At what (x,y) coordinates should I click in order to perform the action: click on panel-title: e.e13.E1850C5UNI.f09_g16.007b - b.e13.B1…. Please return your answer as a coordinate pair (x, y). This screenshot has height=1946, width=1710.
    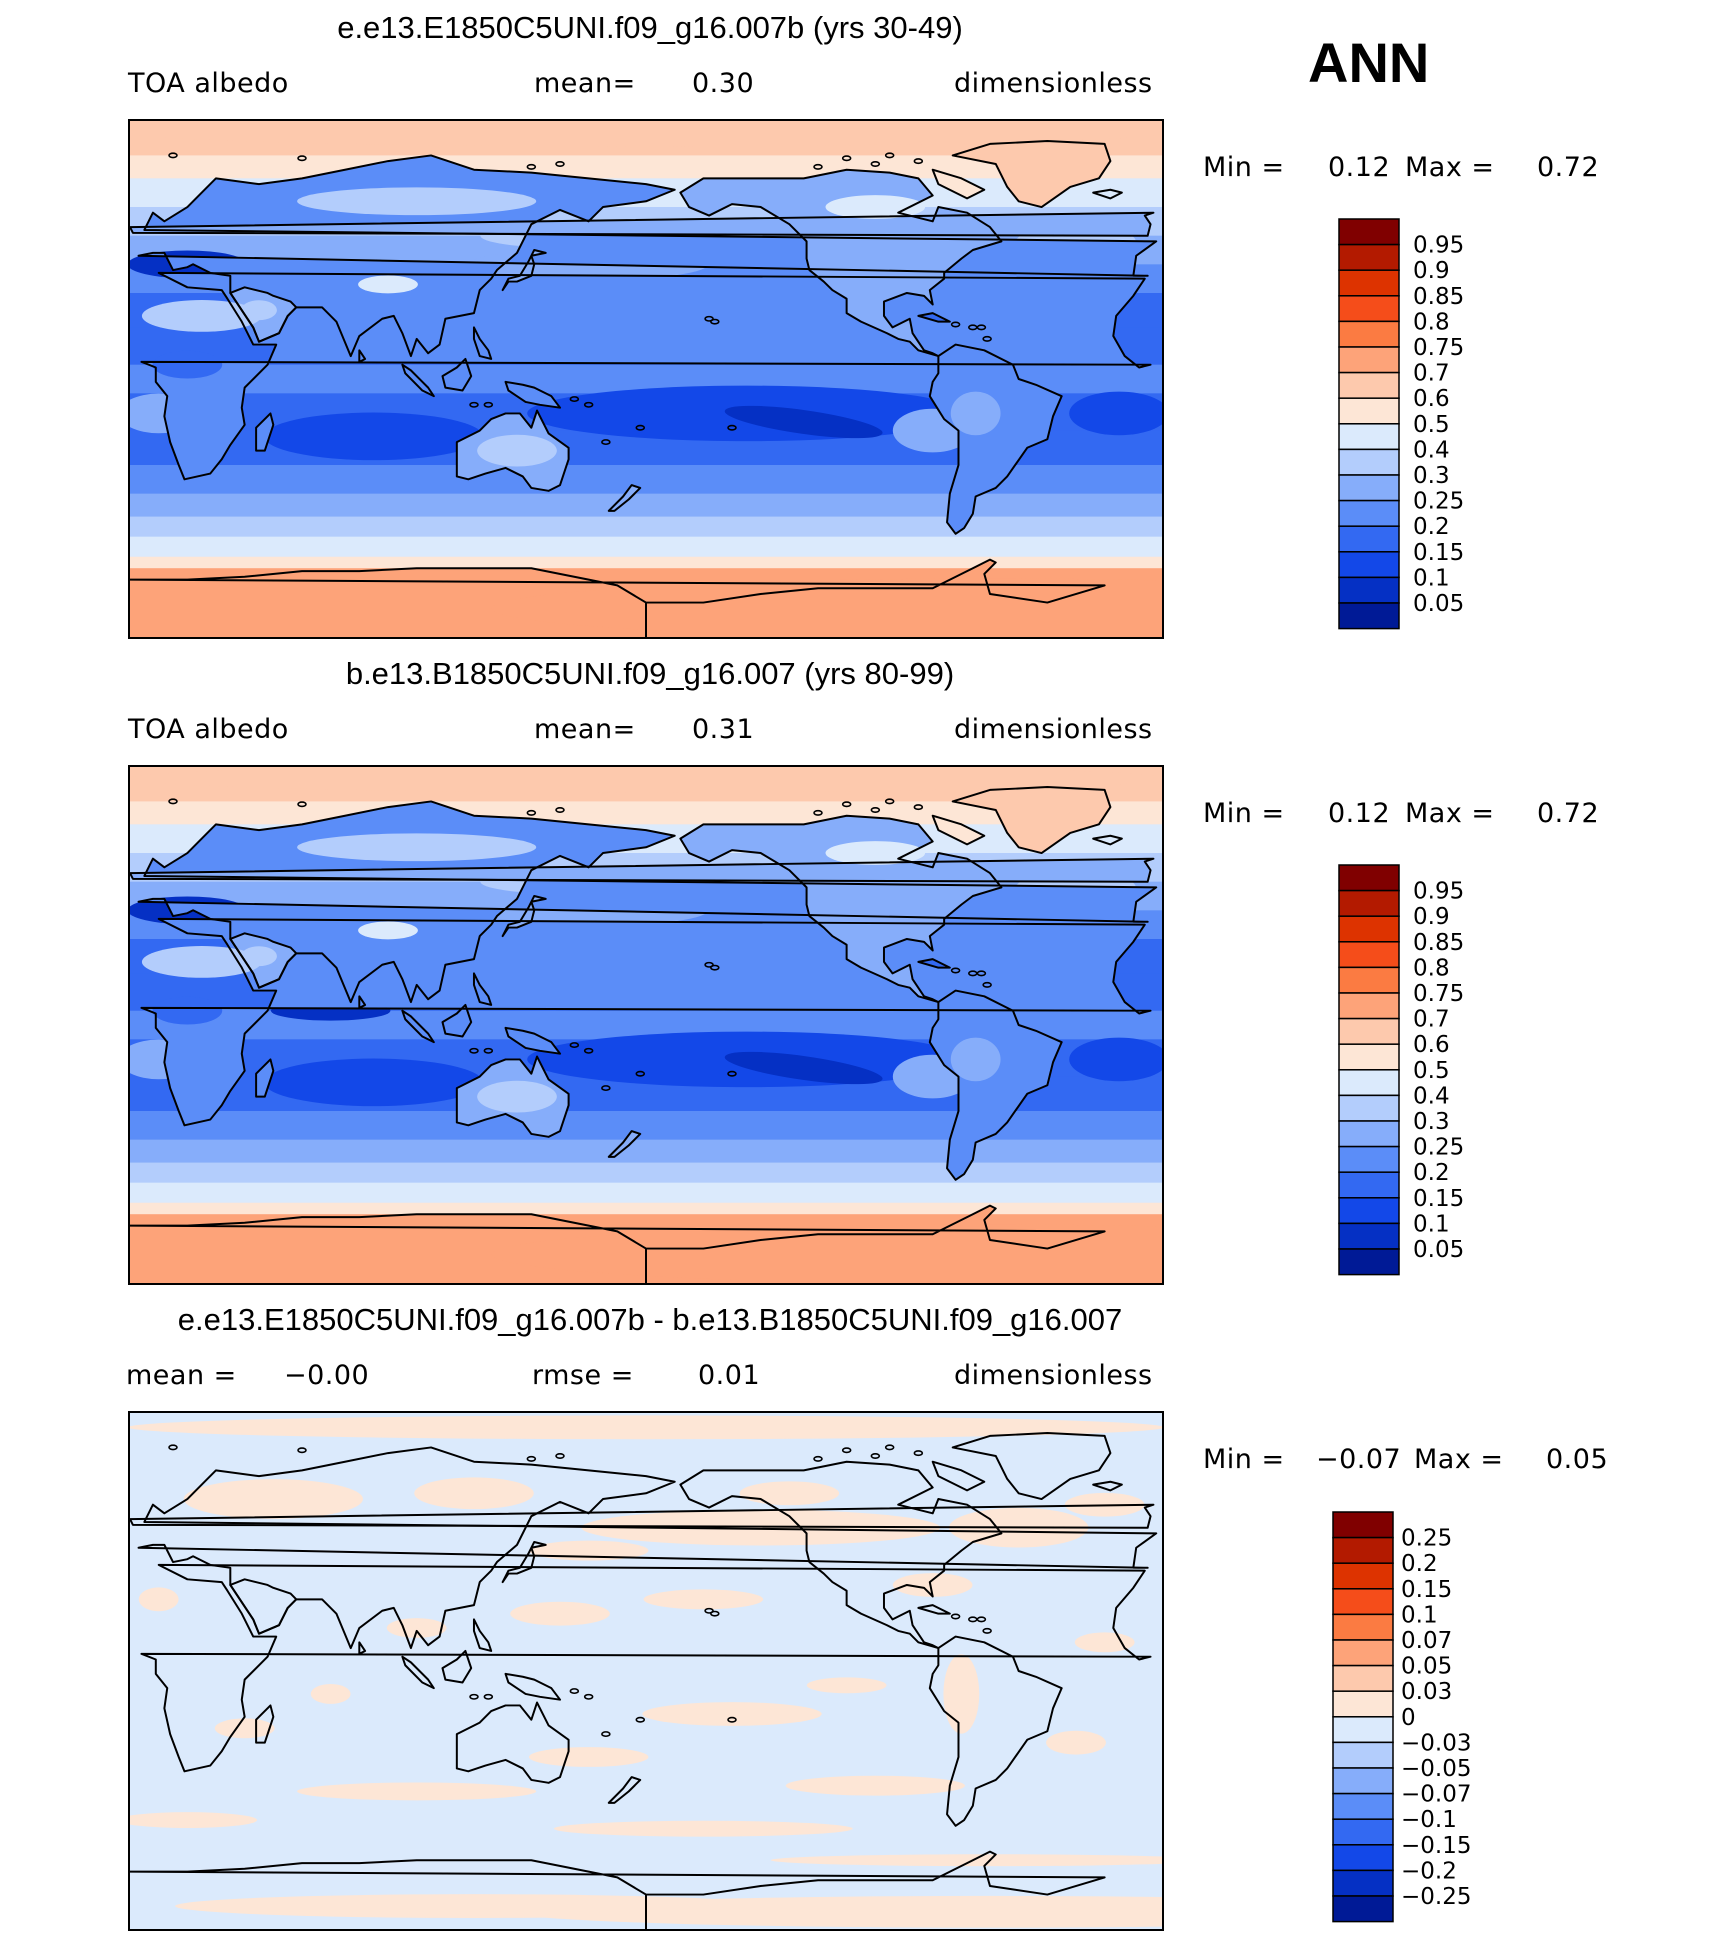
    Looking at the image, I should click on (650, 1319).